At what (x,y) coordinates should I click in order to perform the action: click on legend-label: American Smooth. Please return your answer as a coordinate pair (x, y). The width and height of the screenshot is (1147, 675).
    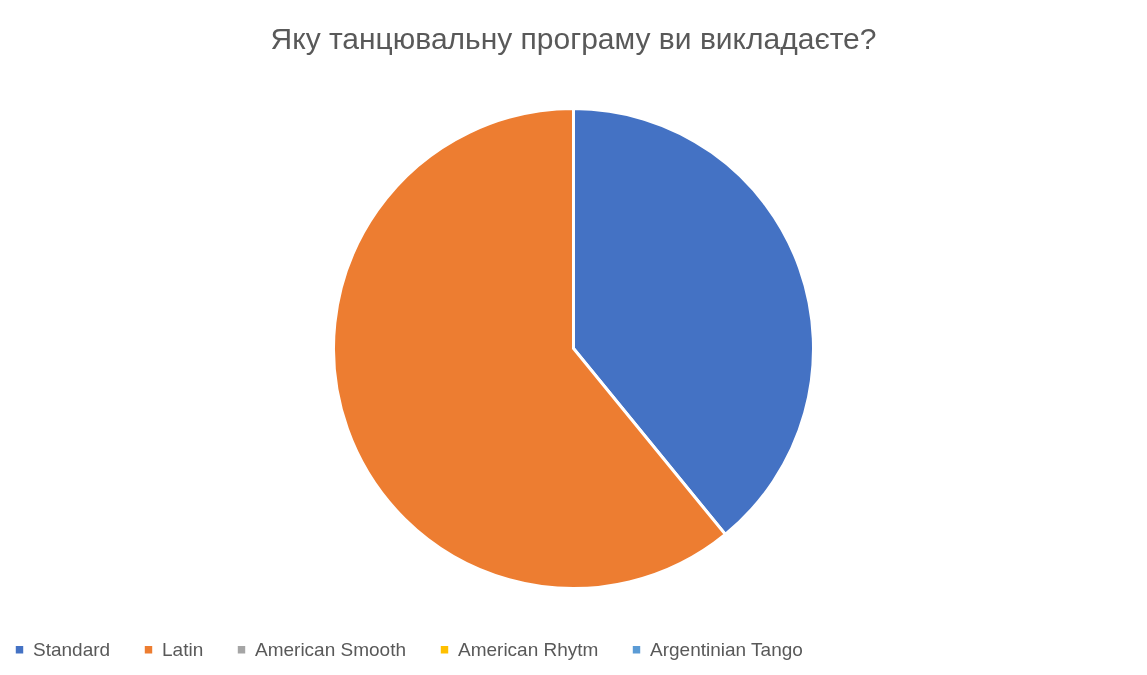
    Looking at the image, I should click on (331, 649).